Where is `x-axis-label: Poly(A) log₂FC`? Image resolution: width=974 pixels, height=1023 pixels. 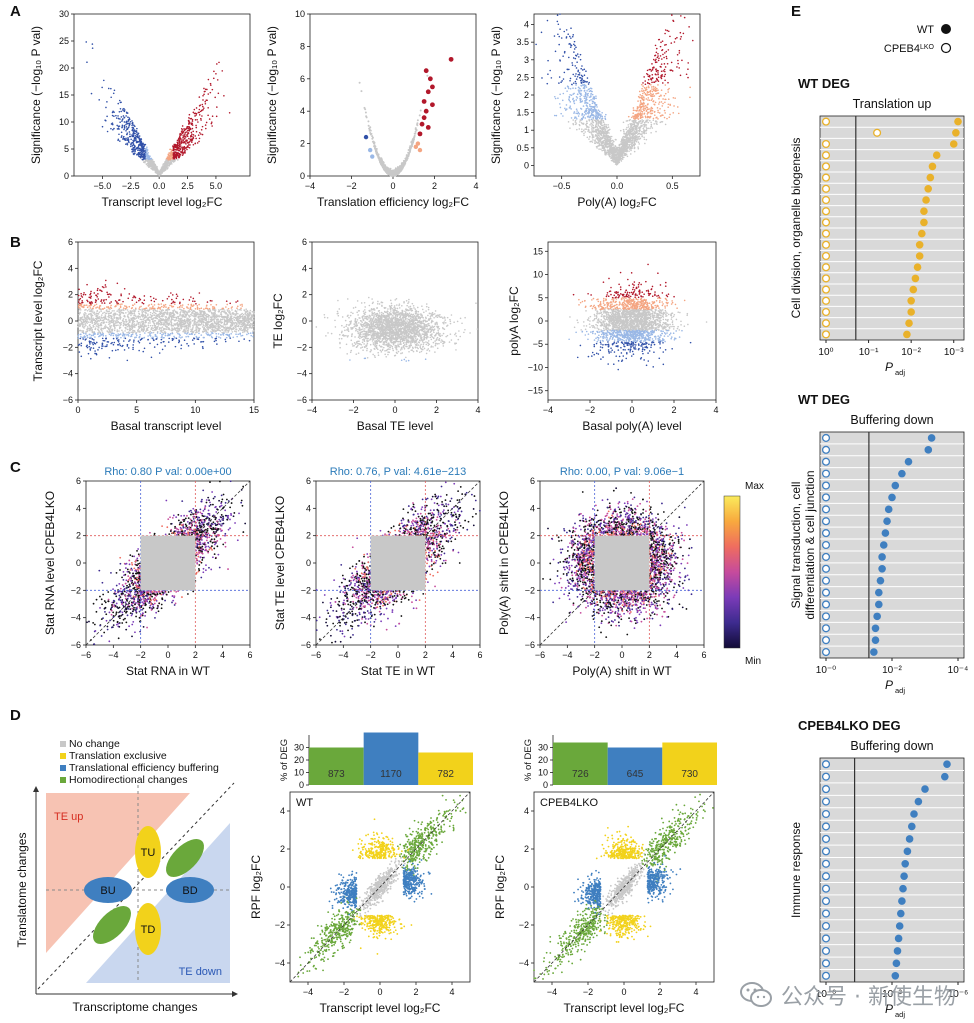
x-axis-label: Poly(A) log₂FC is located at coordinates (617, 202).